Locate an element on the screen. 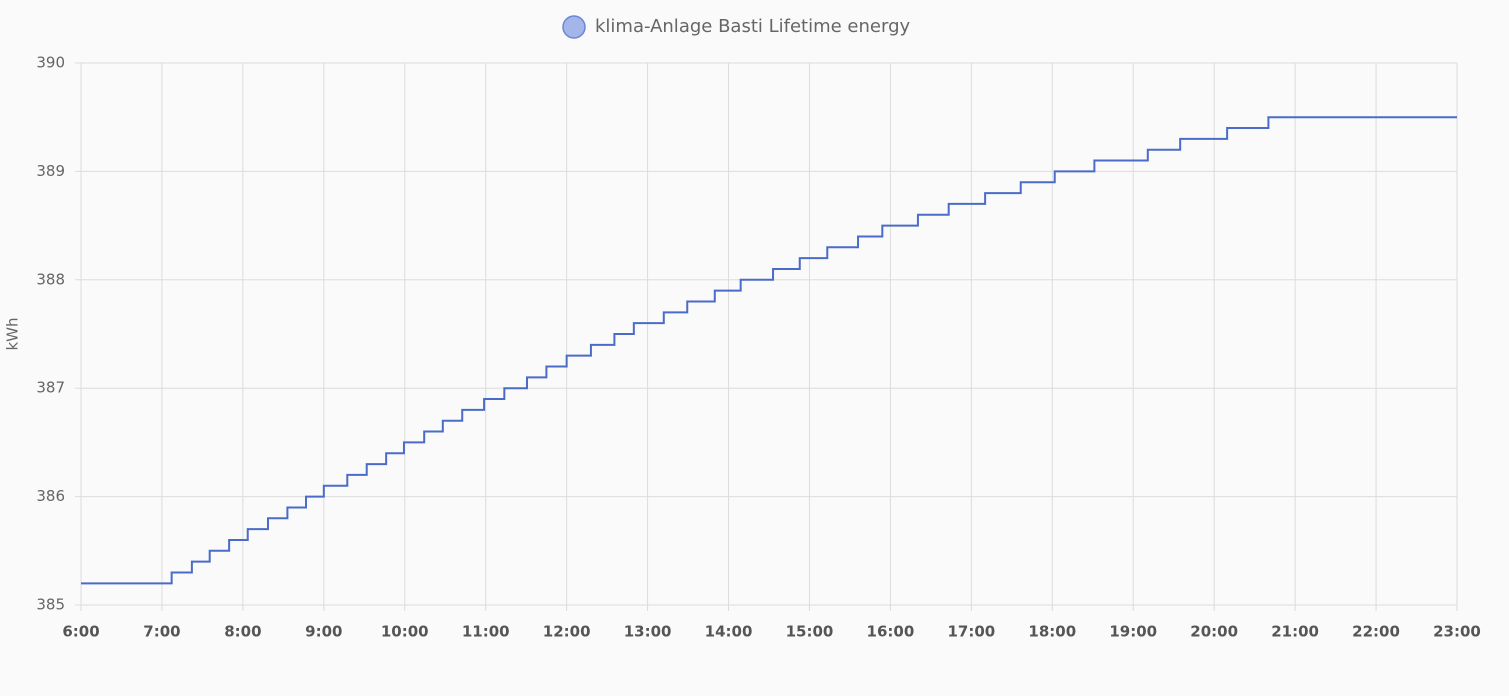 Image resolution: width=1509 pixels, height=696 pixels. y-axis-label: kWh is located at coordinates (13, 333).